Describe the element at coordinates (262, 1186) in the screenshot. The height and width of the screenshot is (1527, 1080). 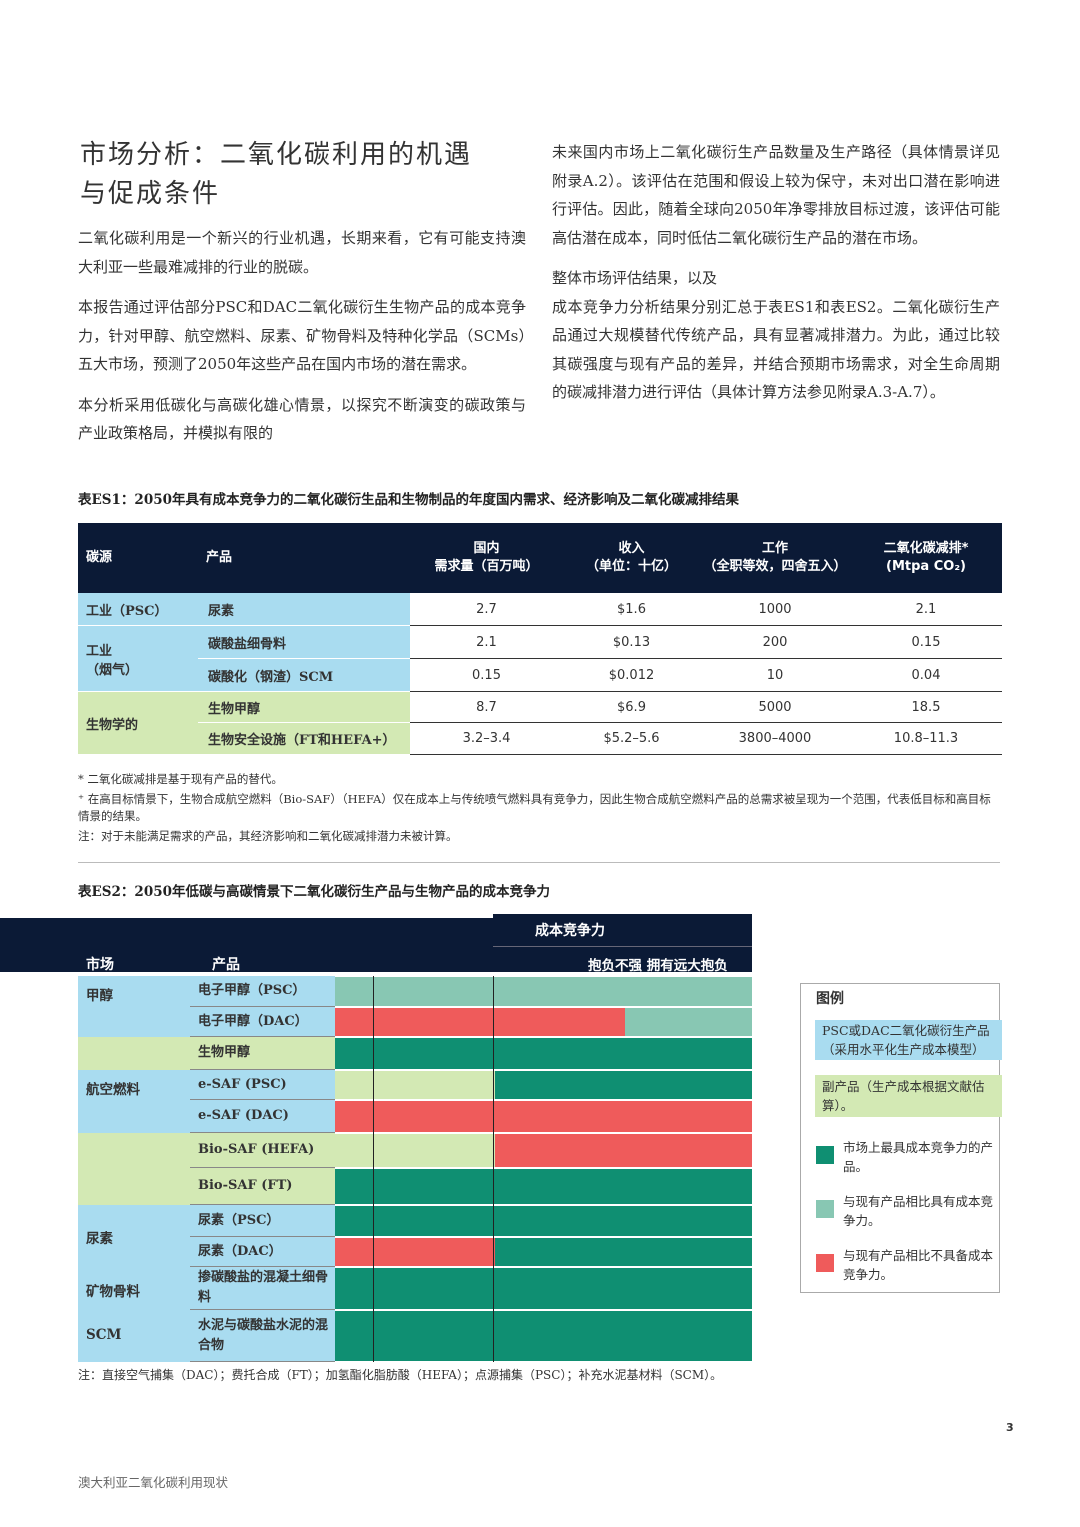
I see `product-cell: Bio-SAF (FT)` at that location.